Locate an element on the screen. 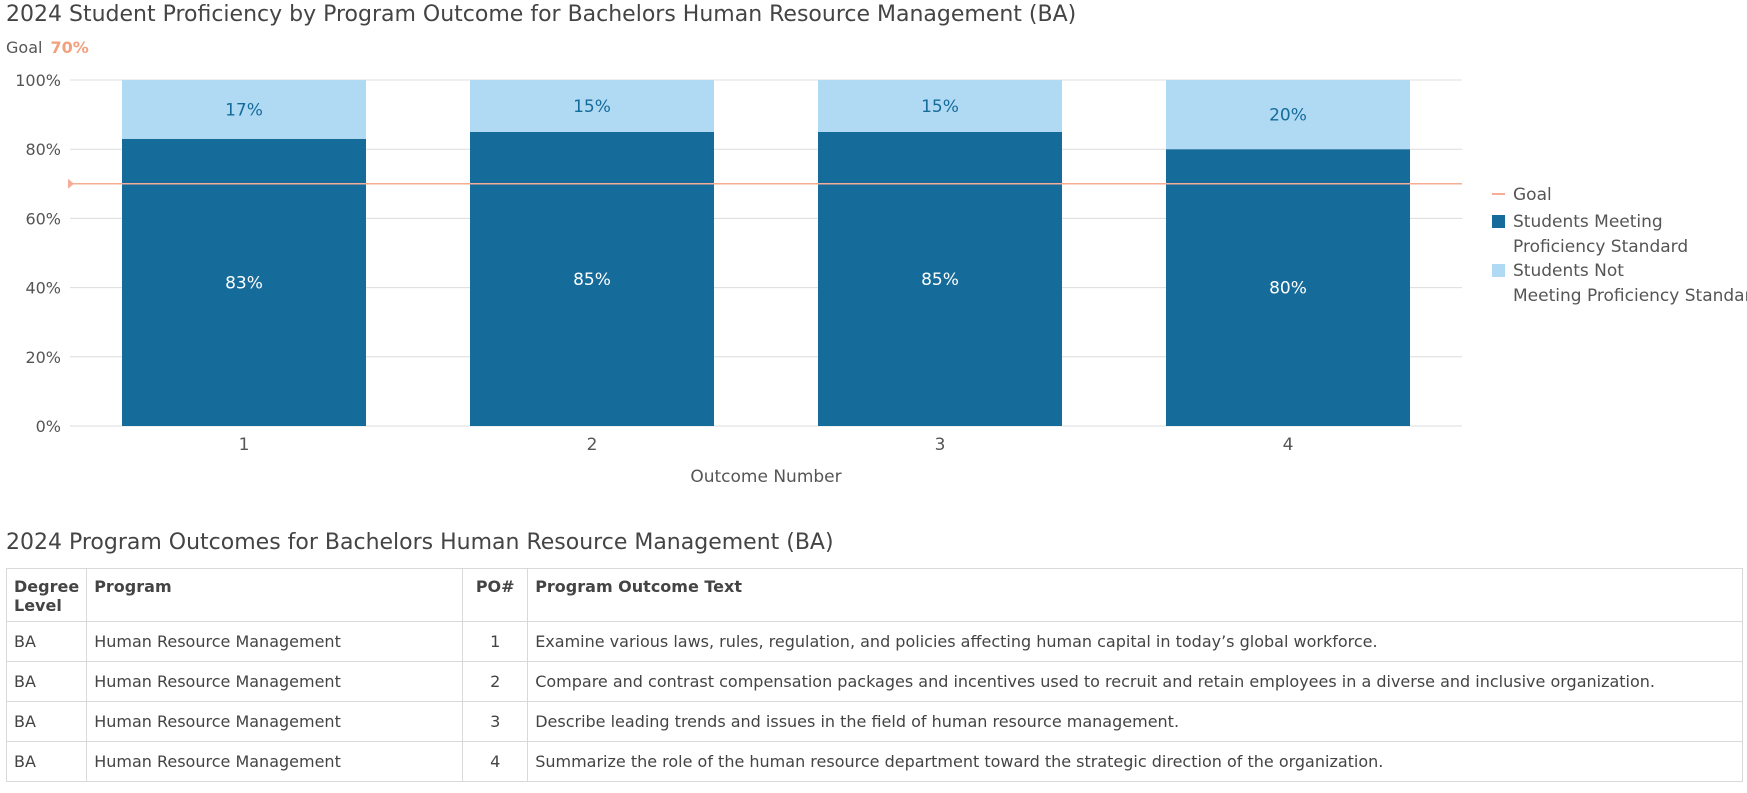 The width and height of the screenshot is (1747, 793). goal-marker is located at coordinates (71, 183).